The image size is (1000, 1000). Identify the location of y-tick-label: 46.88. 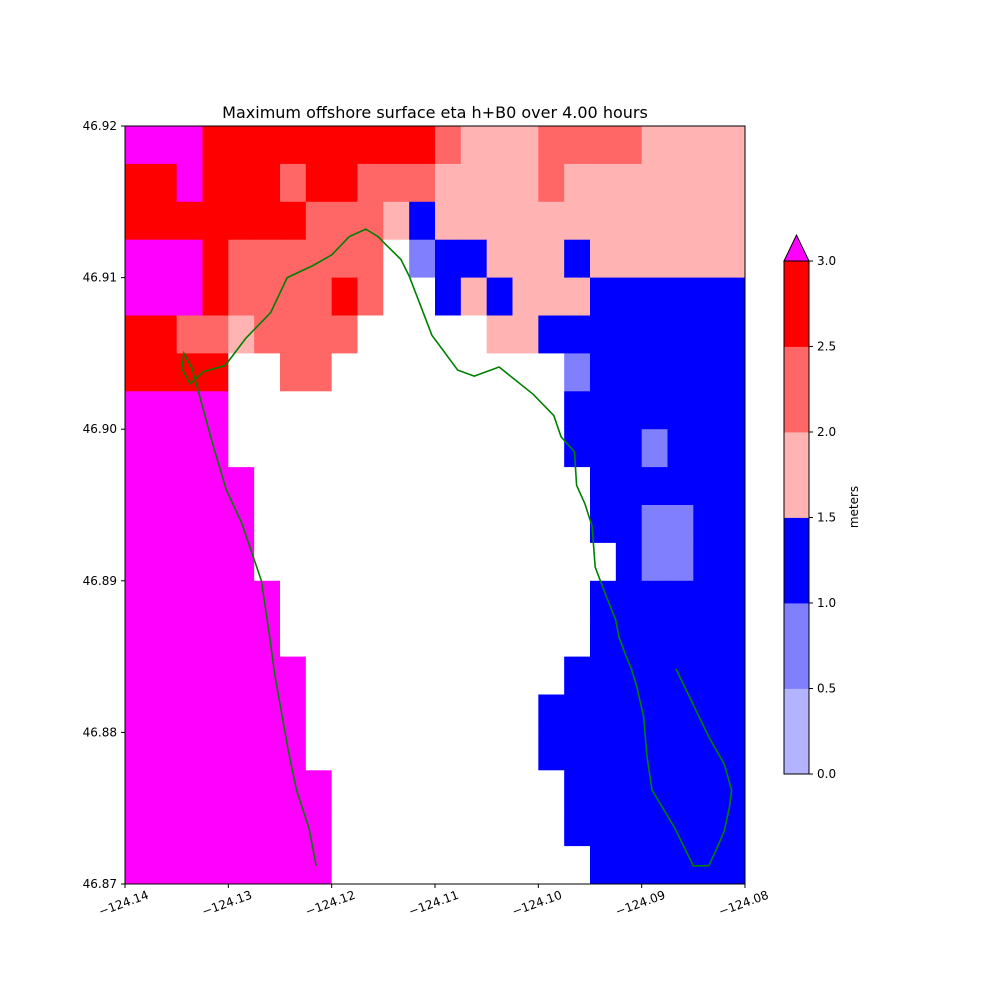
(100, 732).